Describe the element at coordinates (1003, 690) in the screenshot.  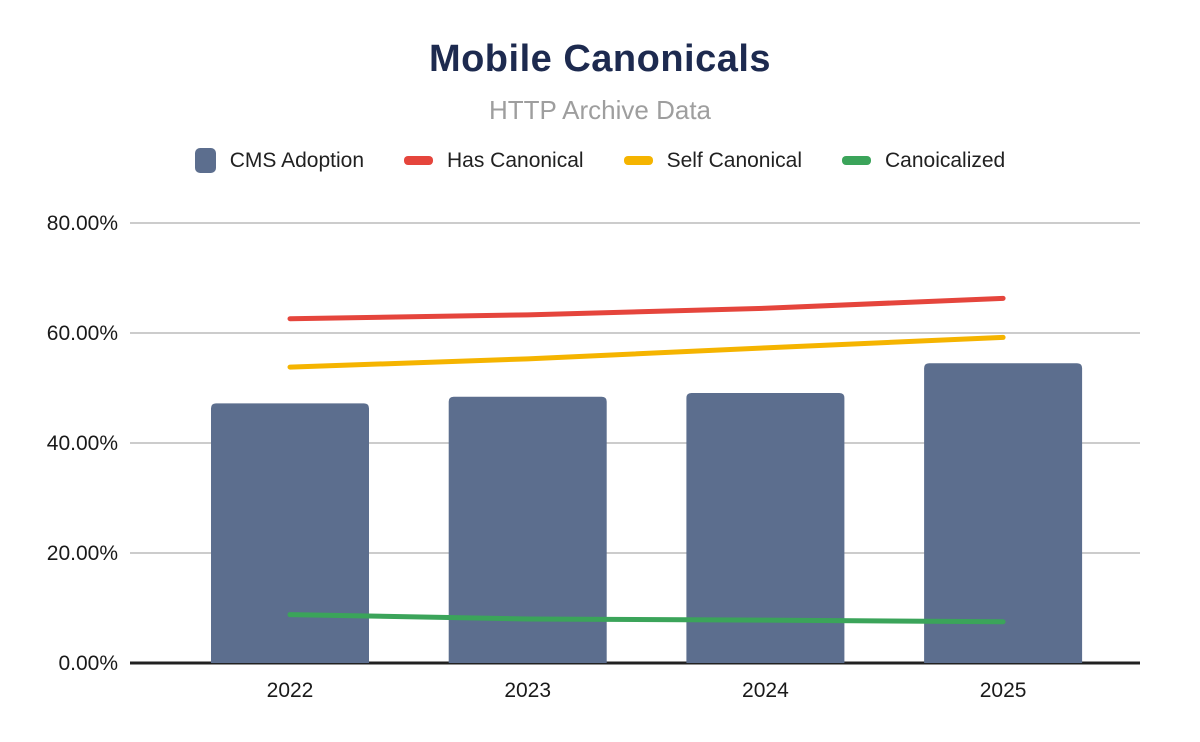
I see `x-tick-label-2025: 2025` at that location.